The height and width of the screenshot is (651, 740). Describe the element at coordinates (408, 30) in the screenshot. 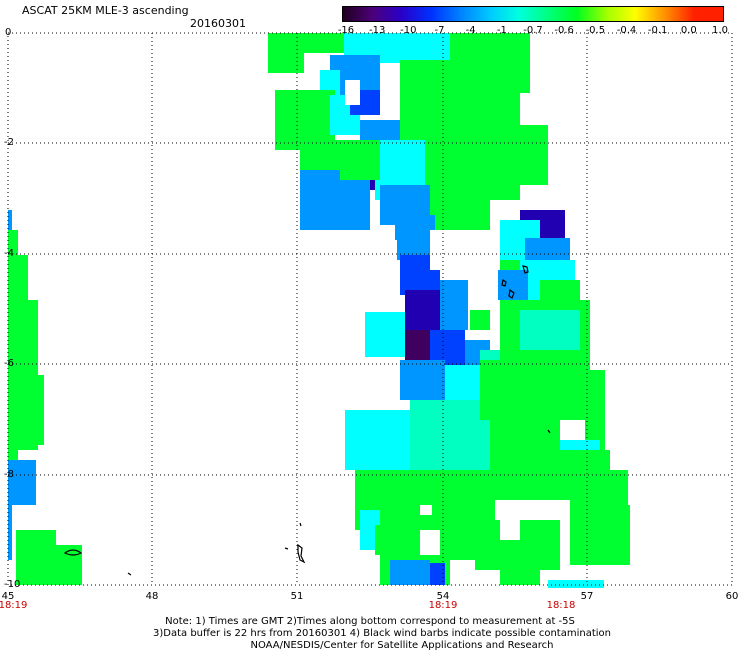

I see `colorbar-tick-label: -10` at that location.